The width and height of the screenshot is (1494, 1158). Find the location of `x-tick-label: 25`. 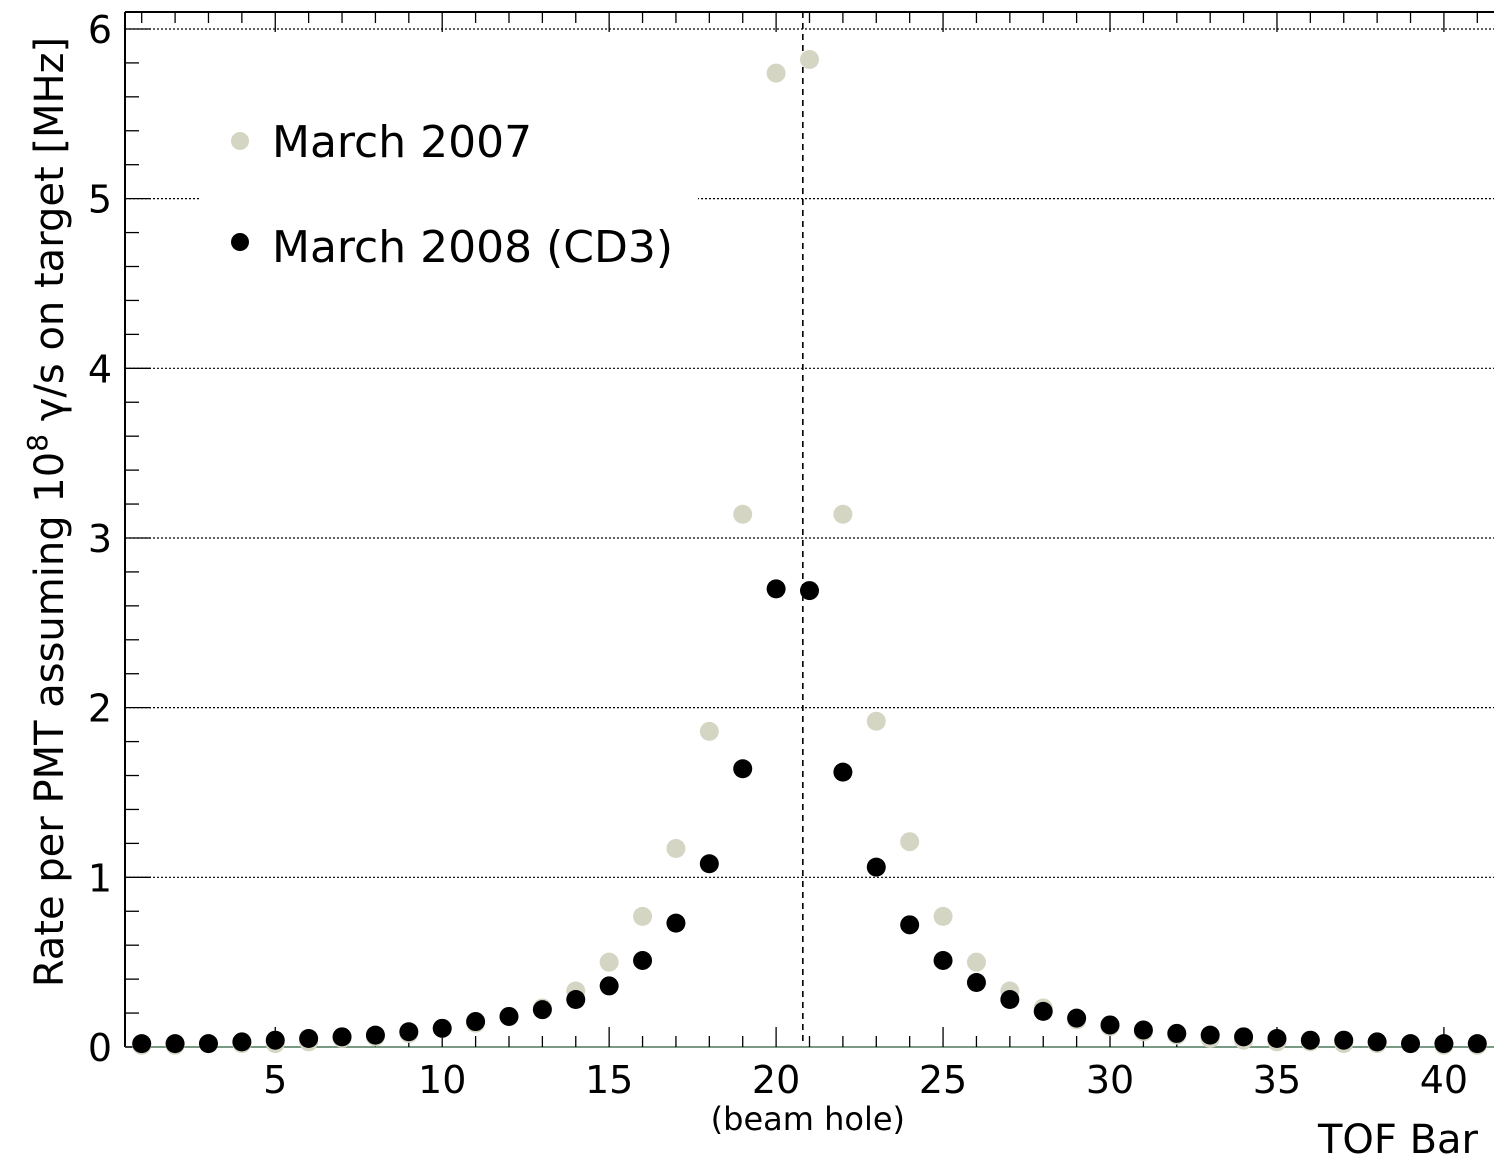

x-tick-label: 25 is located at coordinates (943, 1080).